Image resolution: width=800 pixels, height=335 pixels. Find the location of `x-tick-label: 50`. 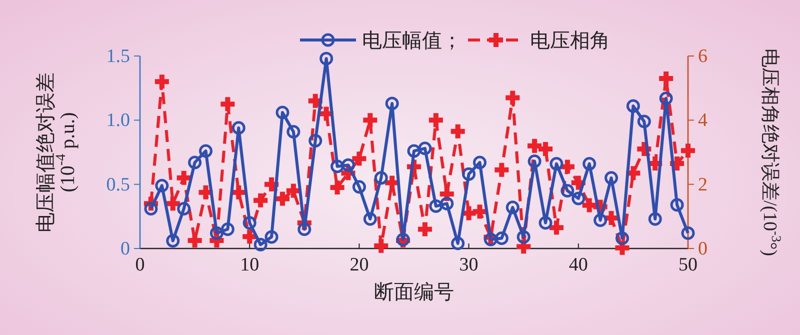

x-tick-label: 50 is located at coordinates (688, 265).